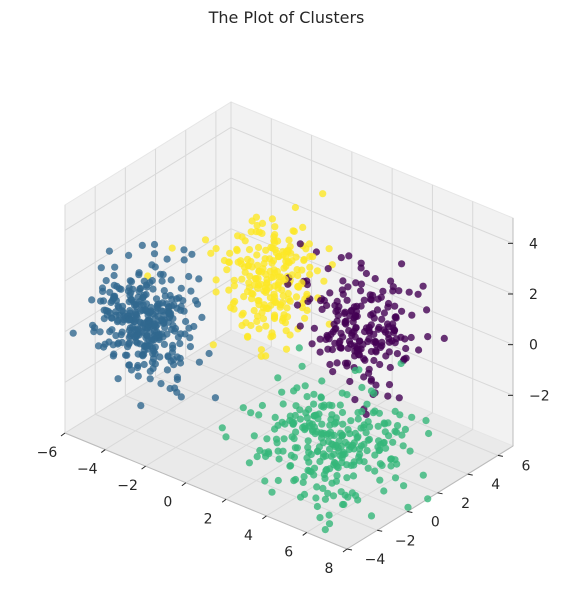  Describe the element at coordinates (208, 519) in the screenshot. I see `x-tick-label: 2` at that location.